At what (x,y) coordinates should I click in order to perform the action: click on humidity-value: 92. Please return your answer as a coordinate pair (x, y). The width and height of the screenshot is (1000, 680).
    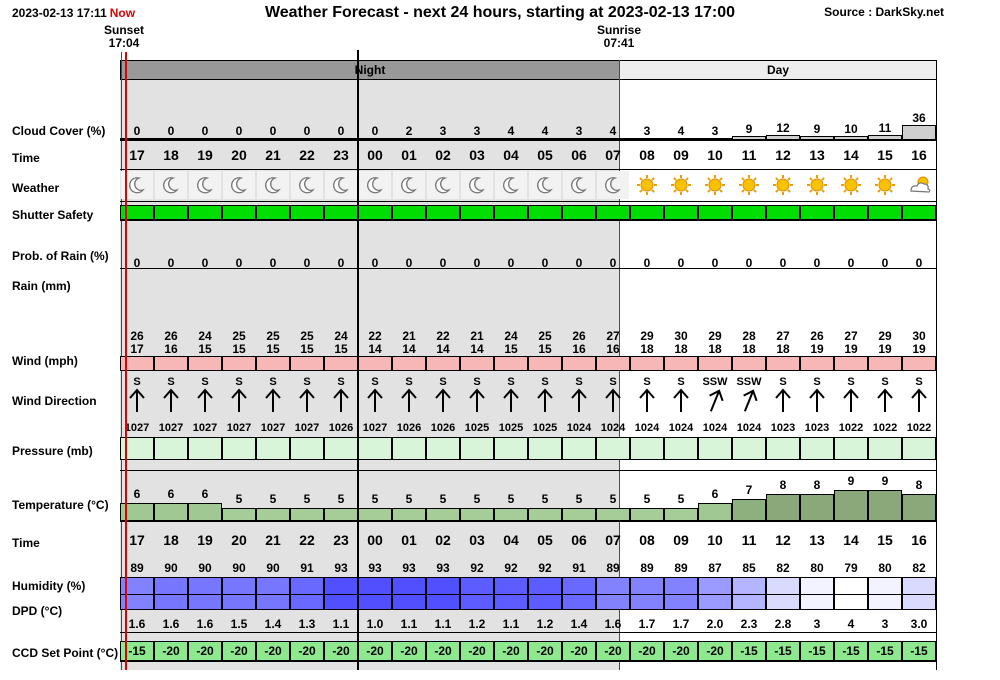
    Looking at the image, I should click on (477, 568).